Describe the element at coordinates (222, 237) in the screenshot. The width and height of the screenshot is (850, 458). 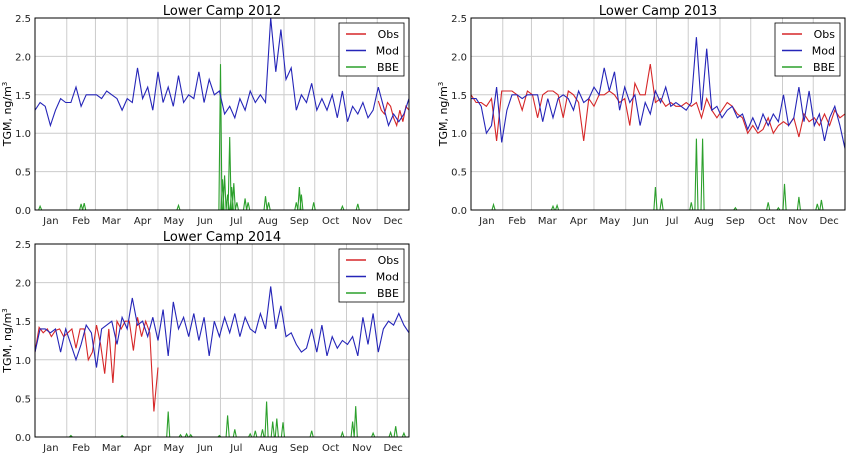
I see `chart-title: Lower Camp 2014` at that location.